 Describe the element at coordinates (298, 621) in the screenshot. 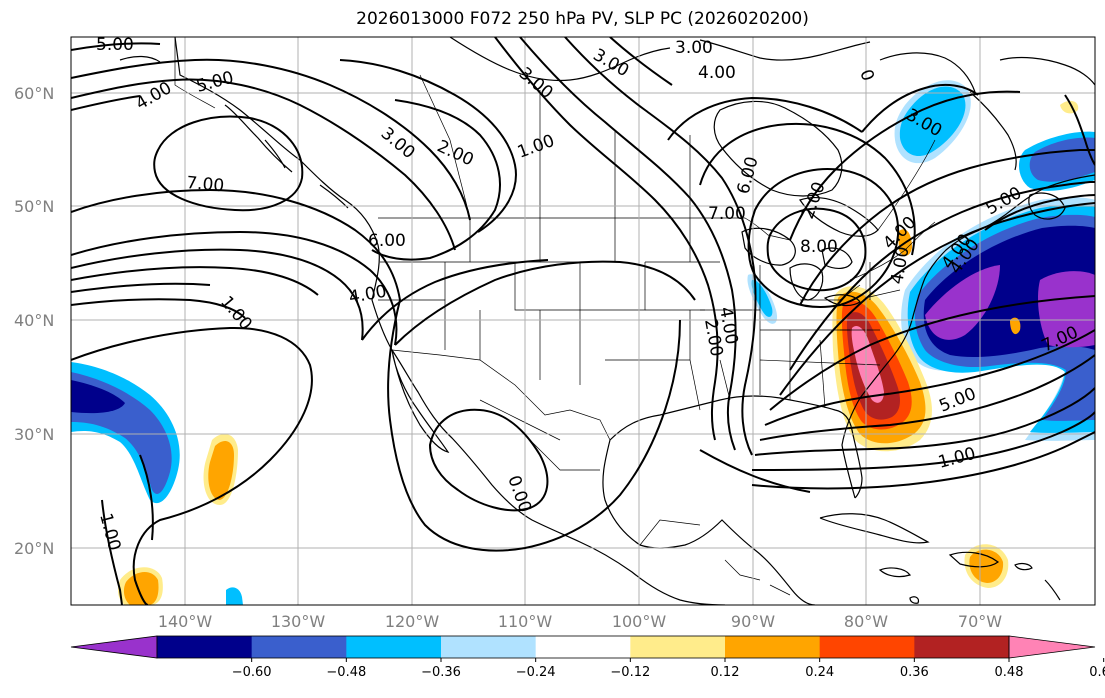

I see `lon-label: 130°W` at that location.